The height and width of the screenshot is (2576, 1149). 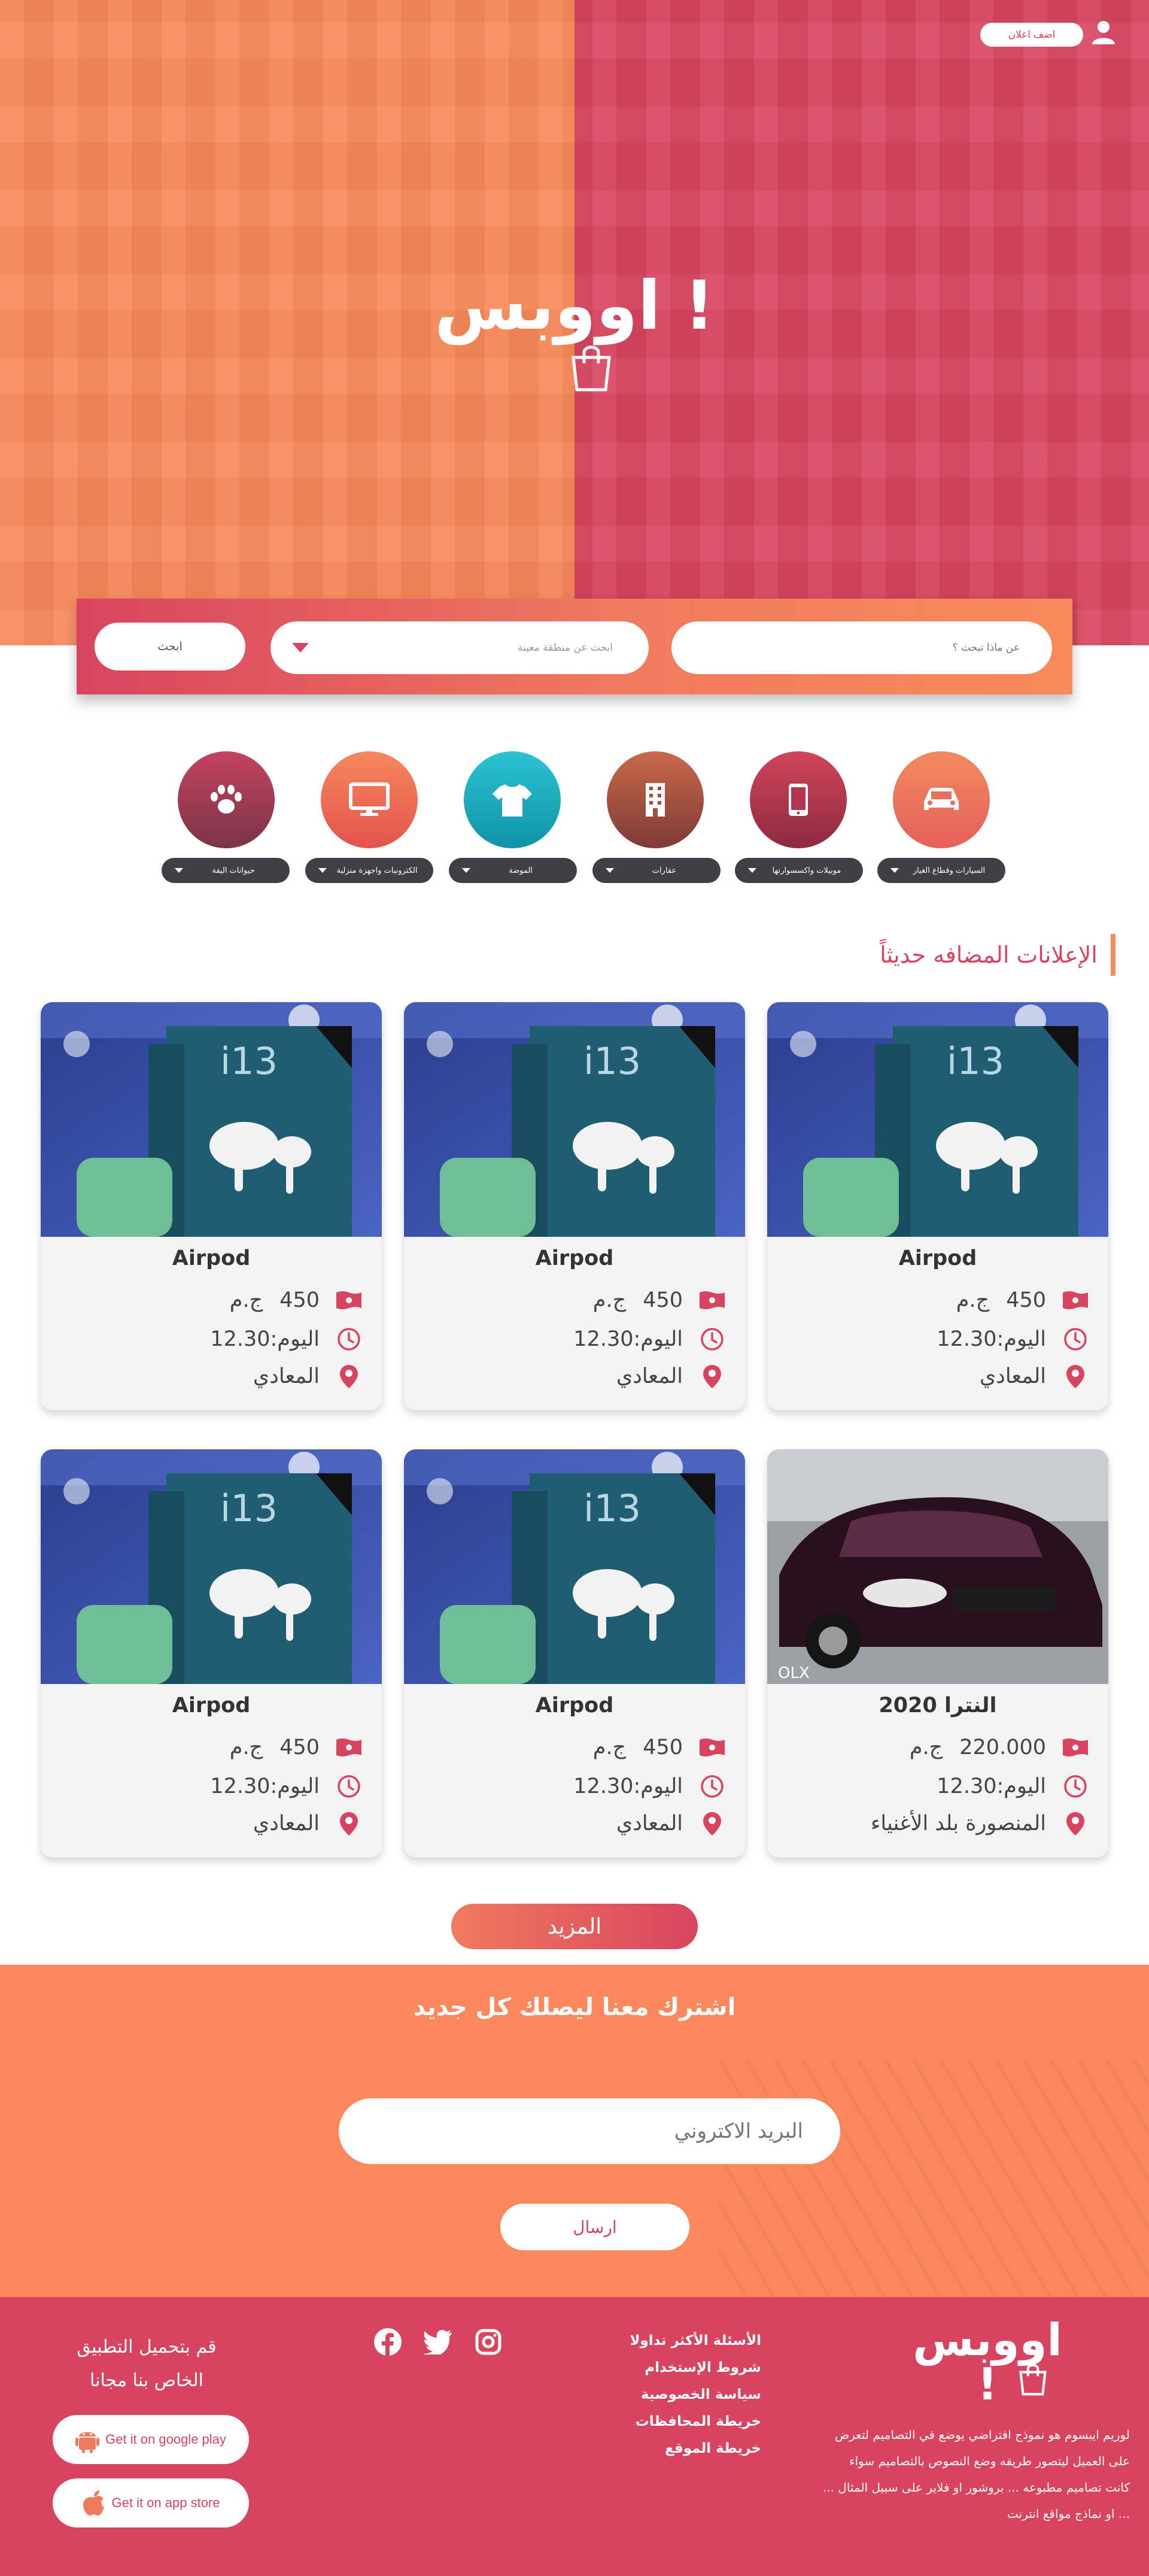 I want to click on category-dropdown-fashion: الموضة, so click(x=513, y=870).